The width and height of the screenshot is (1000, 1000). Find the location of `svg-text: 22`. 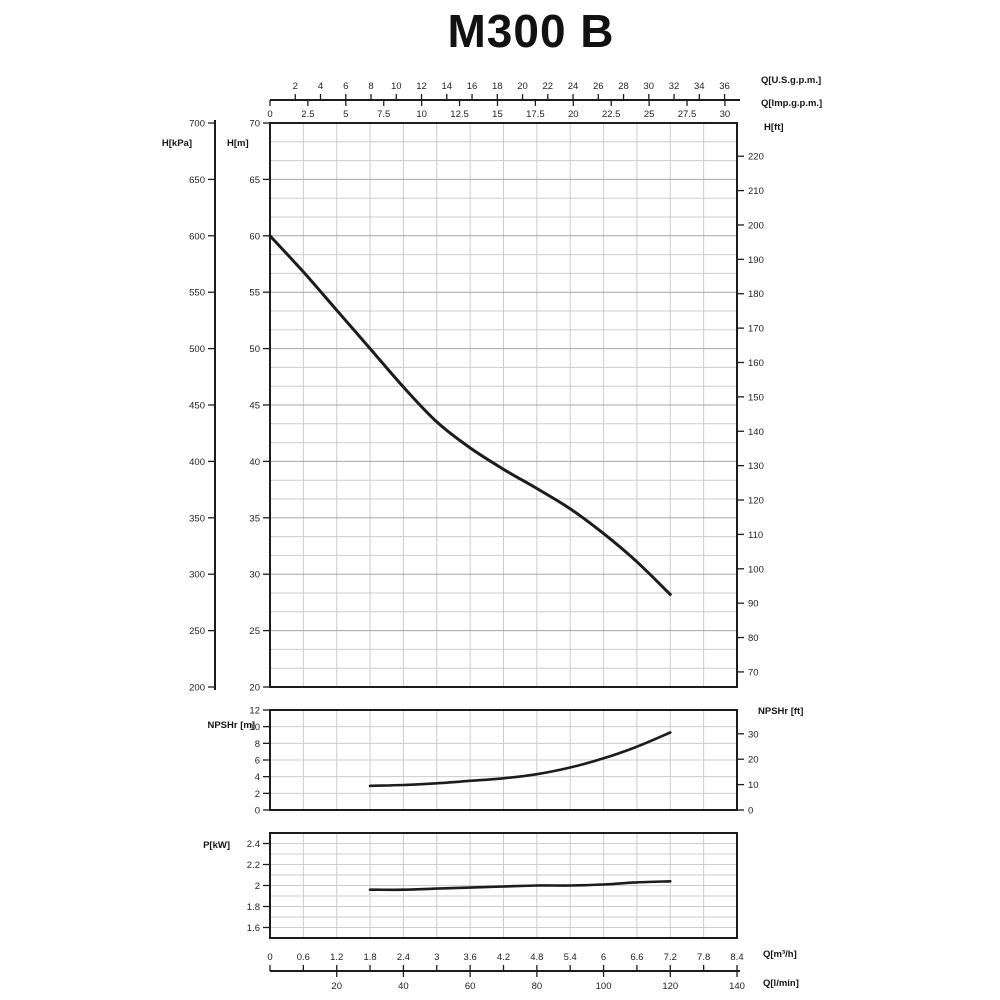

svg-text: 22 is located at coordinates (548, 86).